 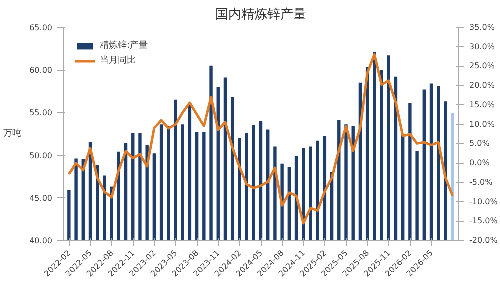 What do you see at coordinates (118, 60) in the screenshot?
I see `legend-label: 当月同比` at bounding box center [118, 60].